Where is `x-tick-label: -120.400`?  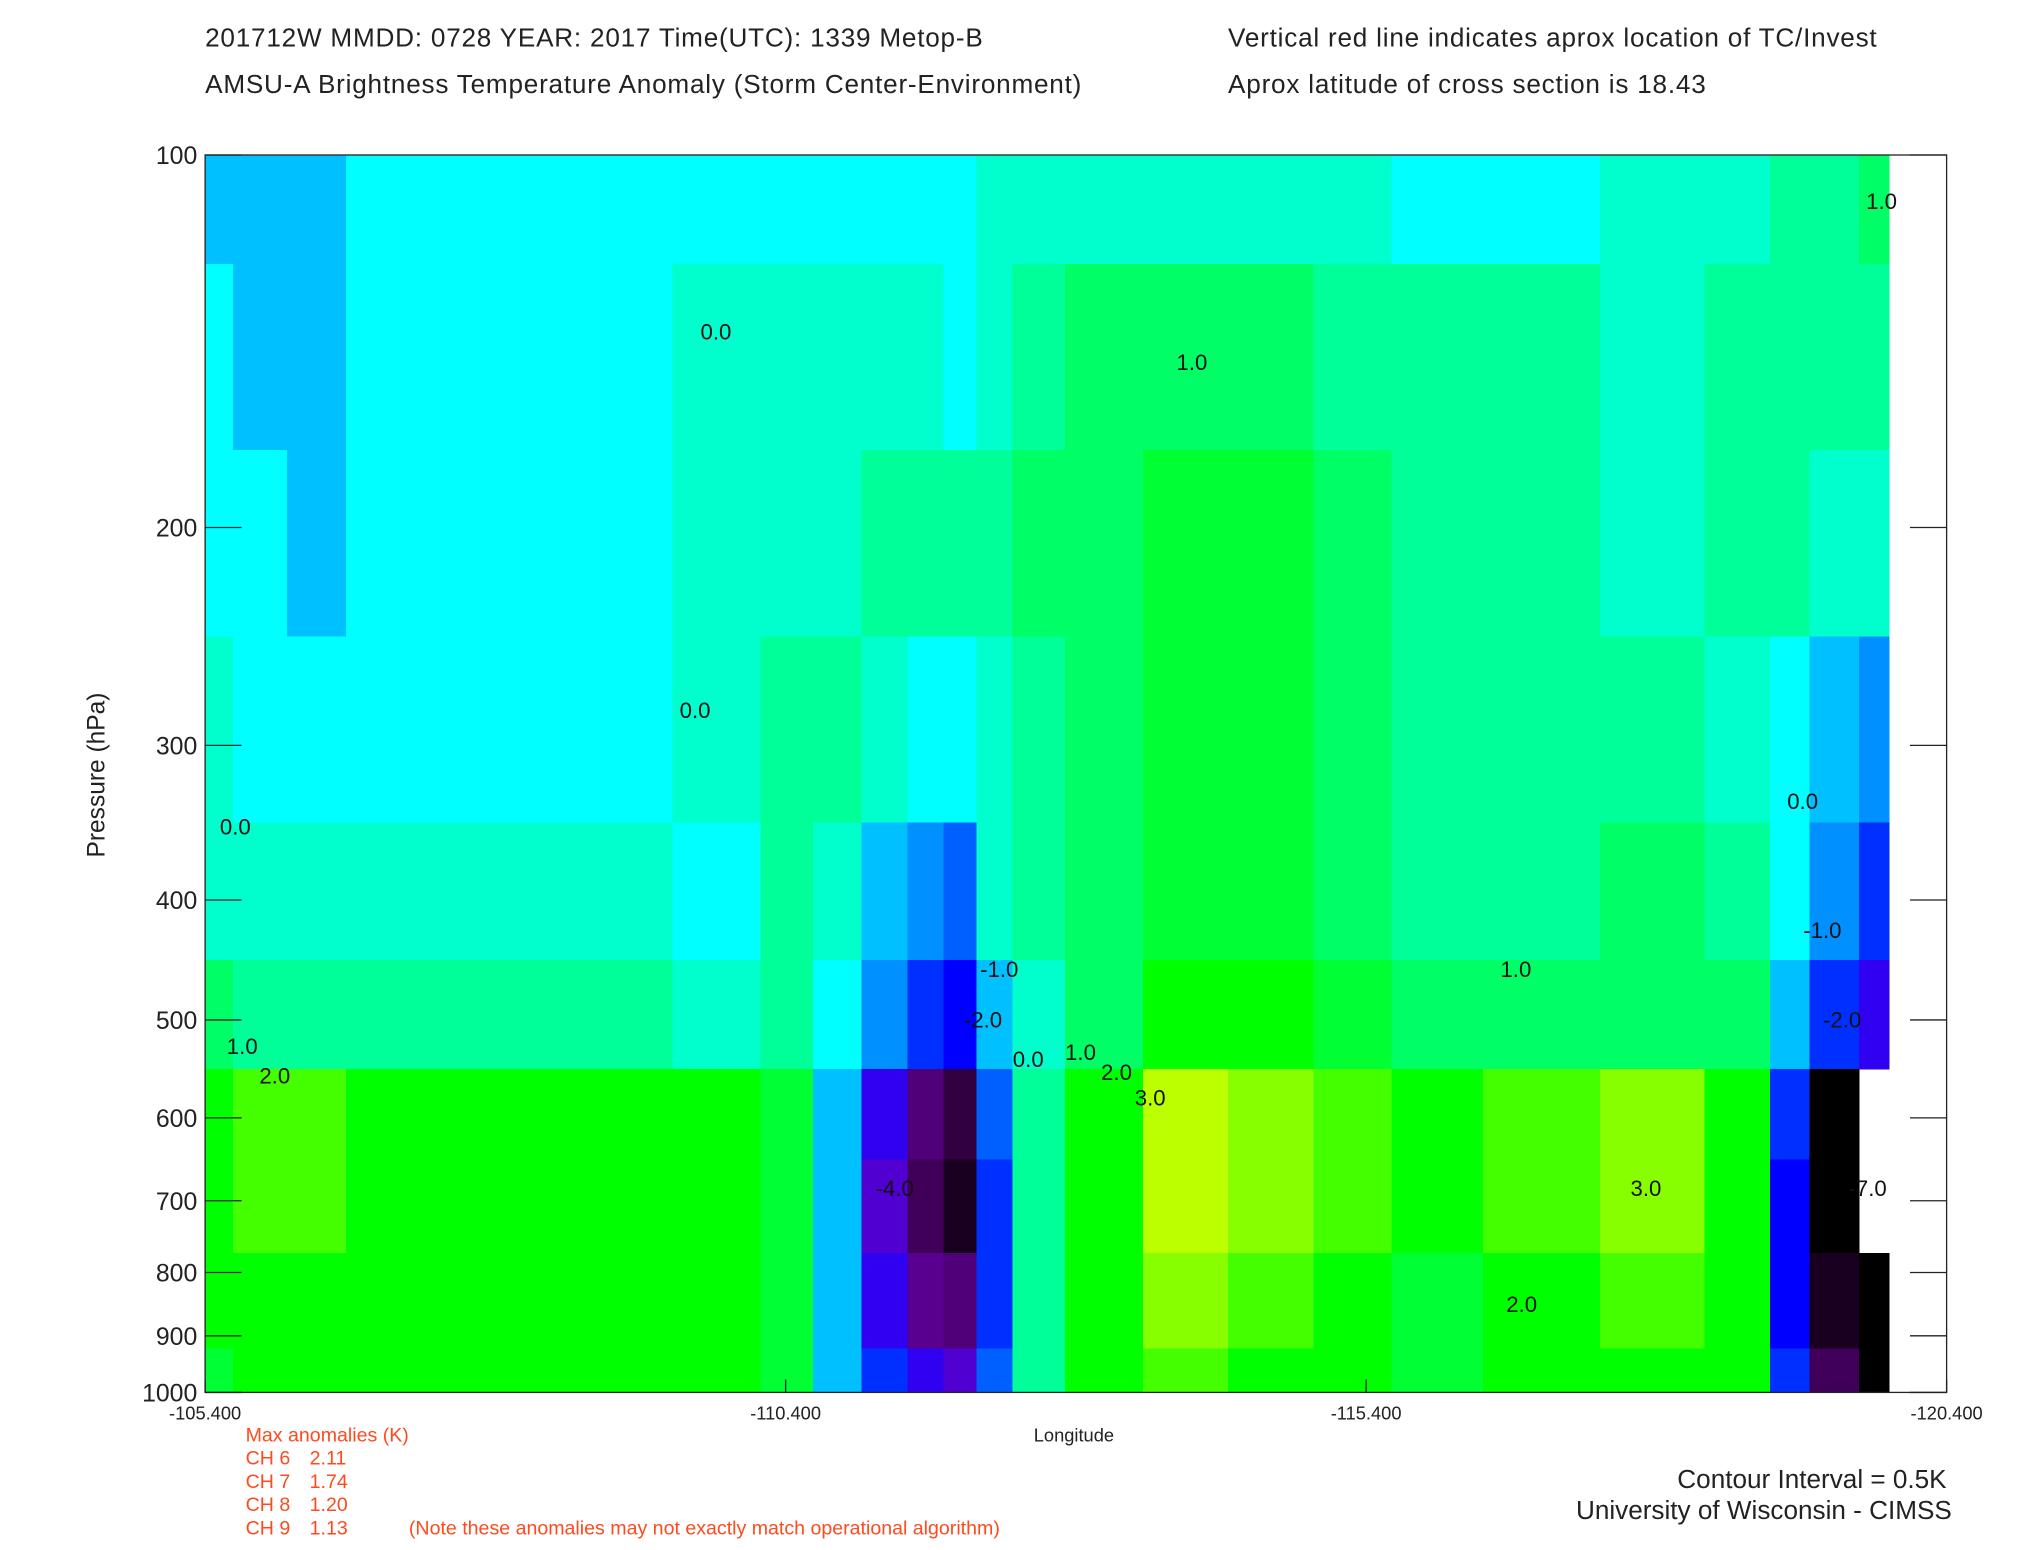 x-tick-label: -120.400 is located at coordinates (1947, 1414).